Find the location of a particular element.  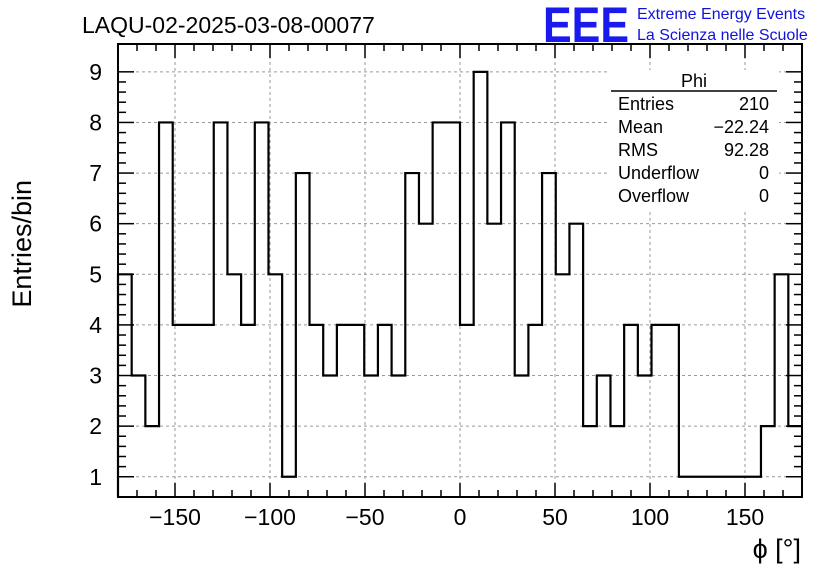

y-tick-label: 9 is located at coordinates (95, 72).